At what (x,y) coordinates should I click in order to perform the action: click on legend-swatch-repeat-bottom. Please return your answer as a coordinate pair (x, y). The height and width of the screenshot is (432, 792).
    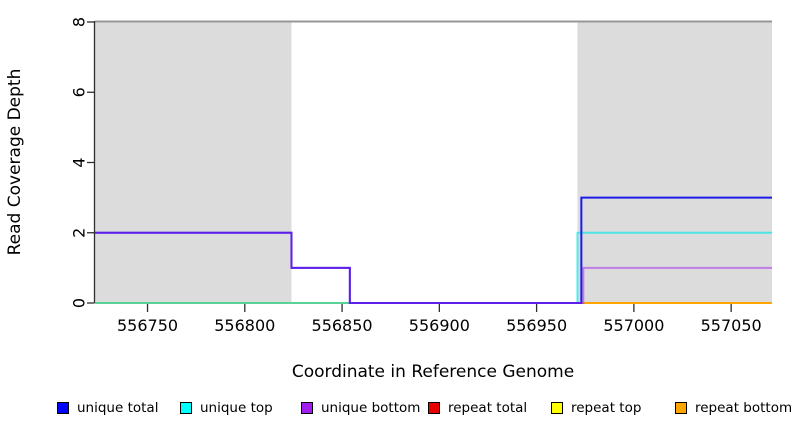
    Looking at the image, I should click on (681, 408).